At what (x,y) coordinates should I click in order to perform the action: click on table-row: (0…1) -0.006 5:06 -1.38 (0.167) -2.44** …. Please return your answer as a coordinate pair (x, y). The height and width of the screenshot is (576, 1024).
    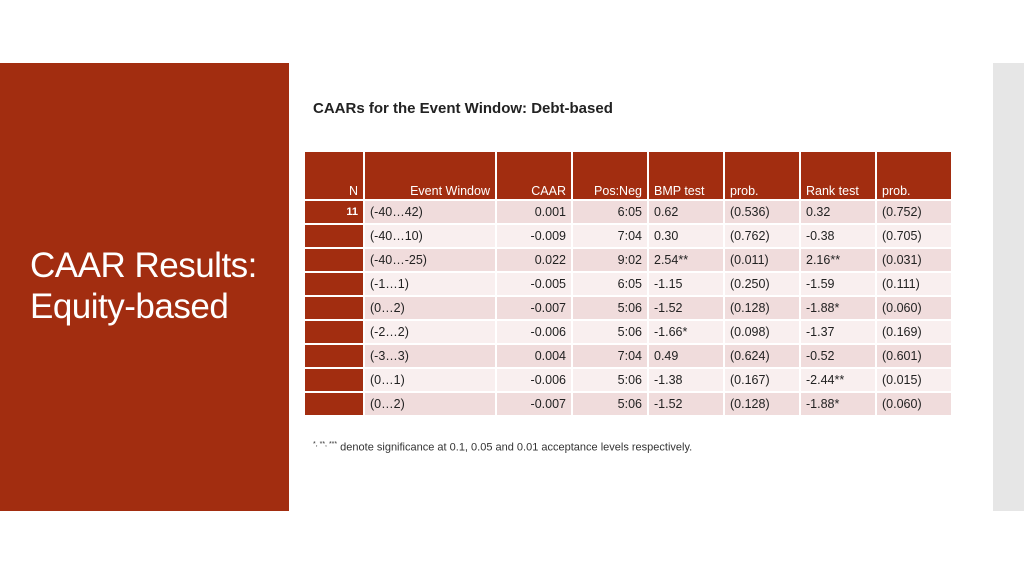
    Looking at the image, I should click on (628, 380).